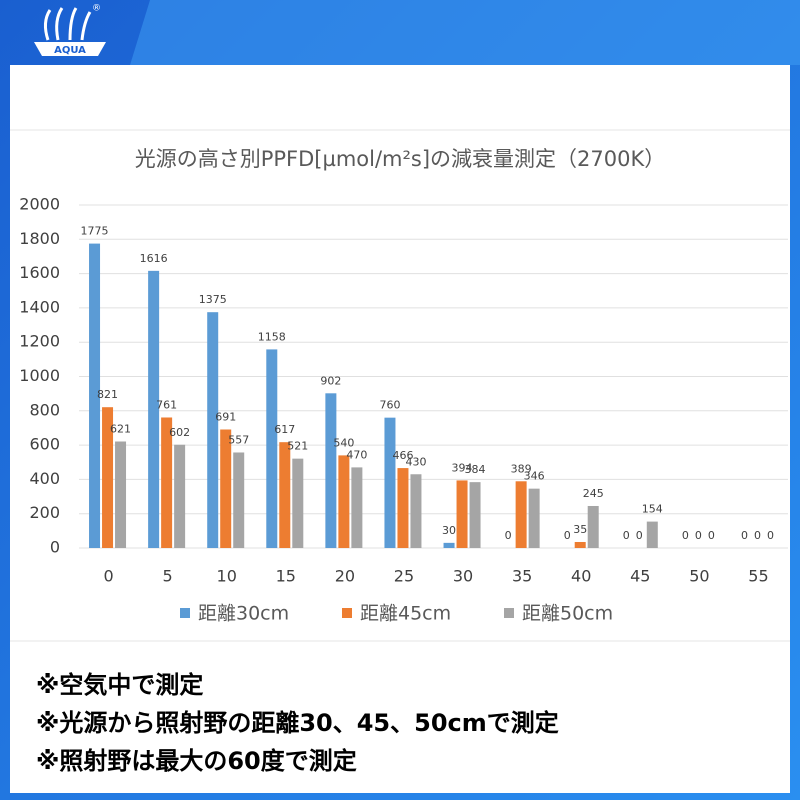 The width and height of the screenshot is (800, 804). I want to click on data-label: 540, so click(343, 442).